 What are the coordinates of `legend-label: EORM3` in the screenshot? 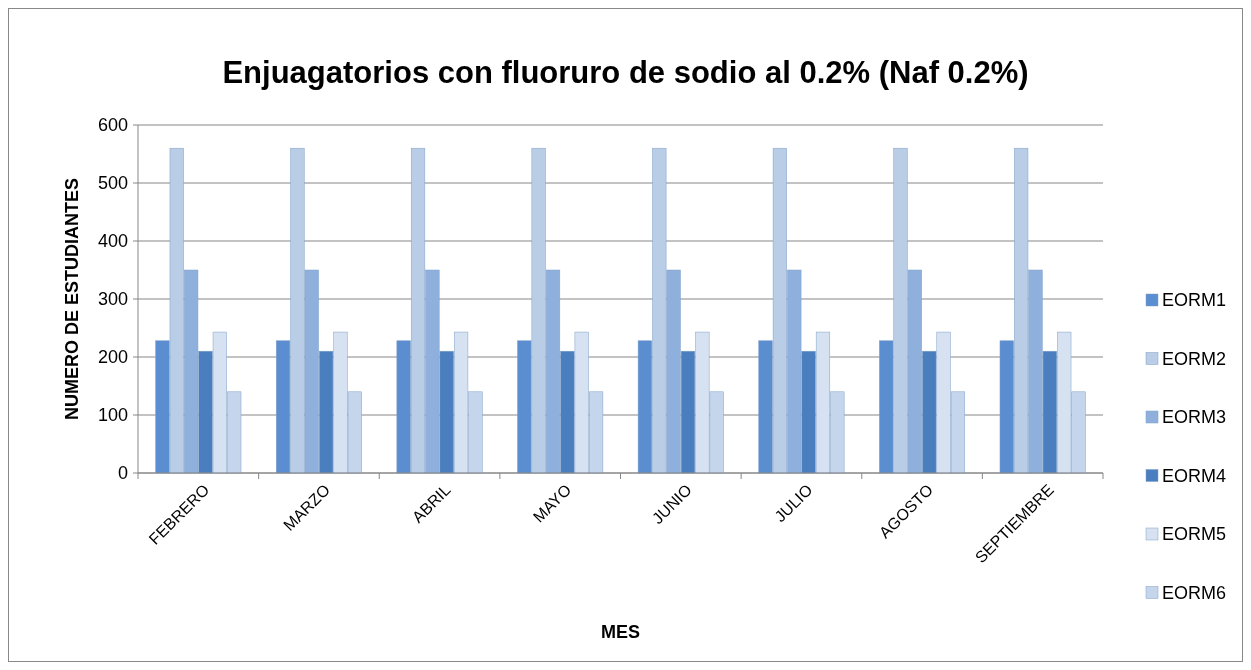 It's located at (1194, 417).